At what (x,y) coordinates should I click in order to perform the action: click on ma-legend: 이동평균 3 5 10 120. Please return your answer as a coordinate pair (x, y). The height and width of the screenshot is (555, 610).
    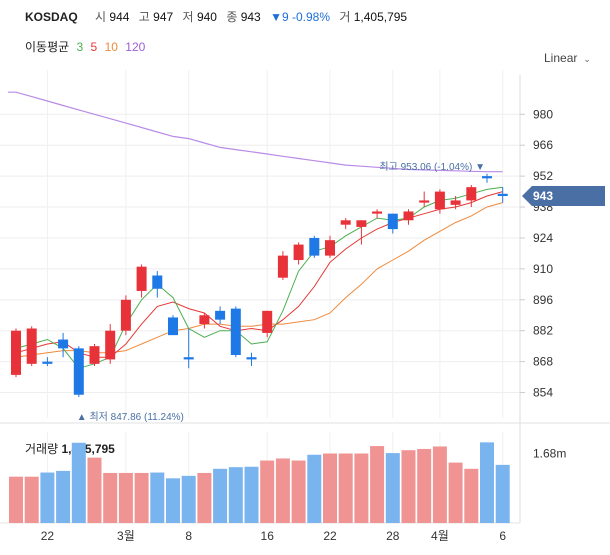
    Looking at the image, I should click on (87, 46).